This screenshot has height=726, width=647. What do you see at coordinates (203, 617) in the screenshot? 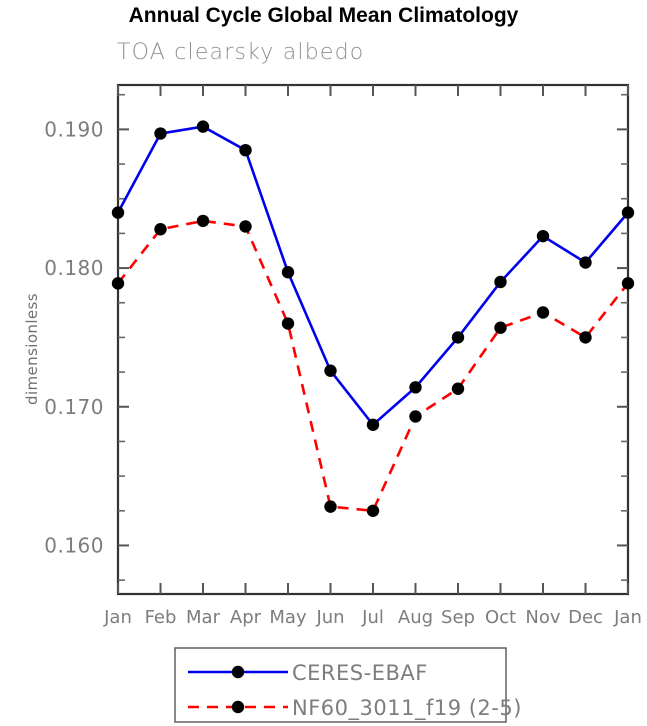
I see `x-tick-label: Mar` at bounding box center [203, 617].